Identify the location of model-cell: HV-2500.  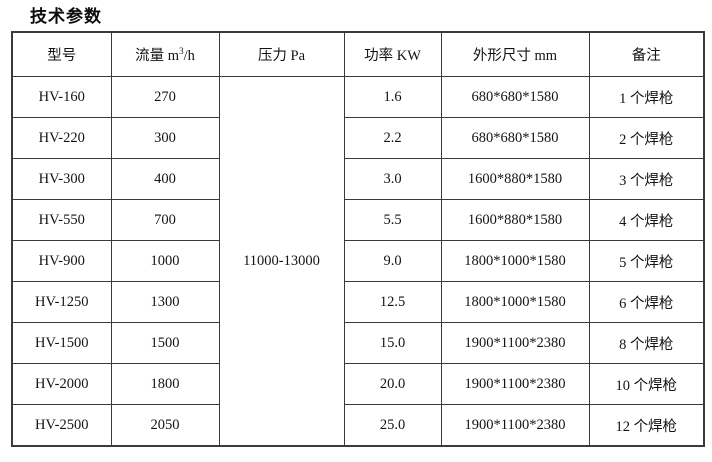
(61, 425).